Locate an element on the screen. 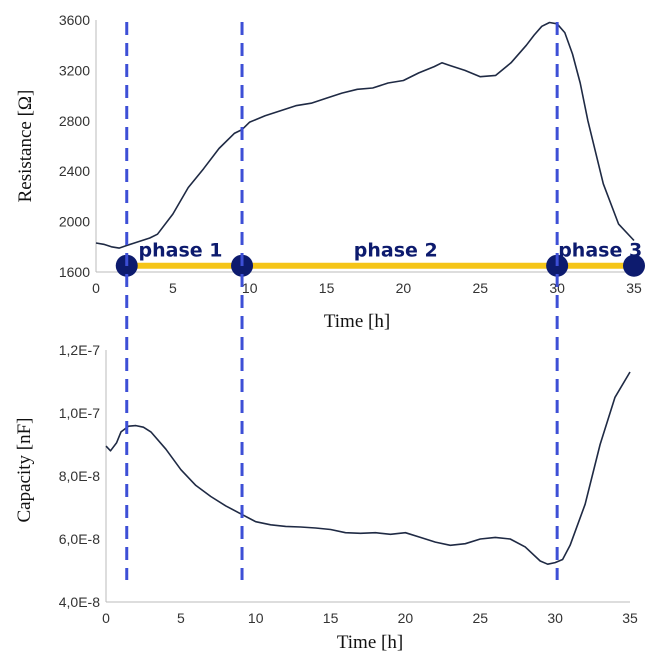 This screenshot has height=654, width=645. resistance-x-tick-label: 15 is located at coordinates (327, 288).